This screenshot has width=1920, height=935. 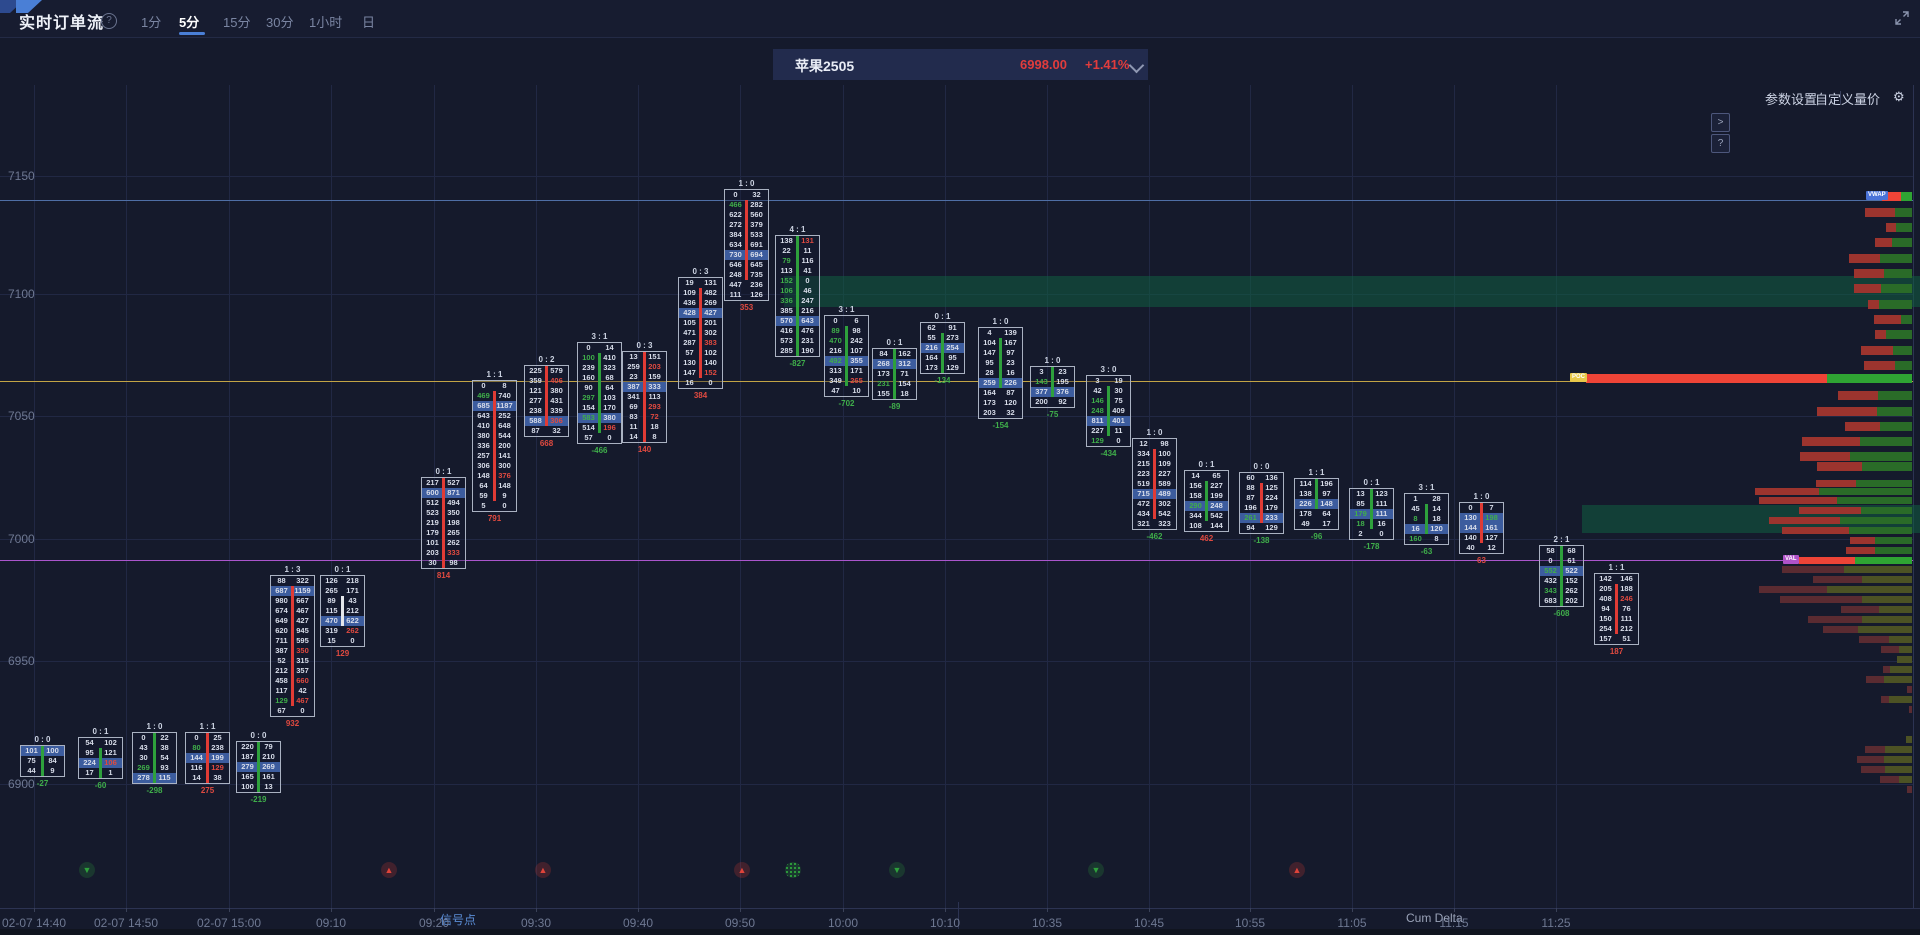 What do you see at coordinates (1010, 372) in the screenshot?
I see `ask-volume: 16` at bounding box center [1010, 372].